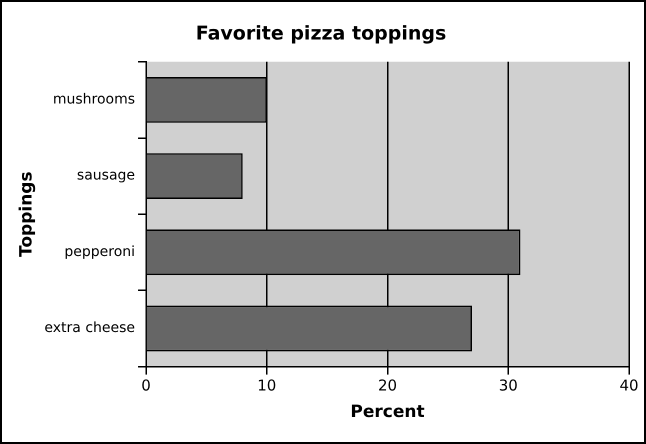 This screenshot has height=444, width=646. What do you see at coordinates (629, 385) in the screenshot?
I see `x-tick-label: 40` at bounding box center [629, 385].